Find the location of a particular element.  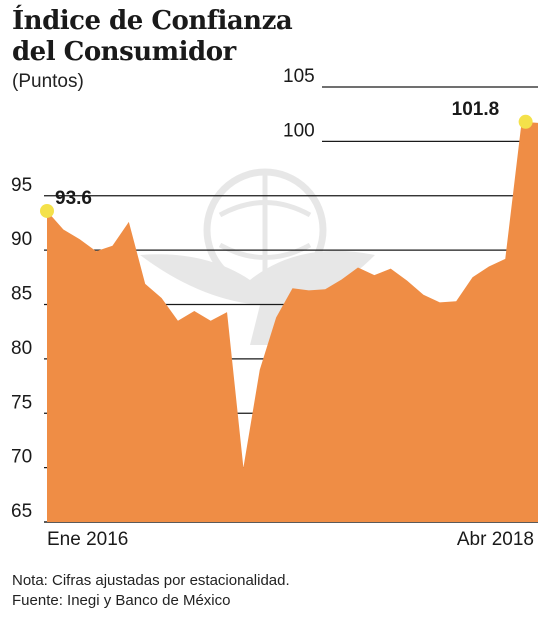

x-label-start: Ene 2016 is located at coordinates (87, 539).